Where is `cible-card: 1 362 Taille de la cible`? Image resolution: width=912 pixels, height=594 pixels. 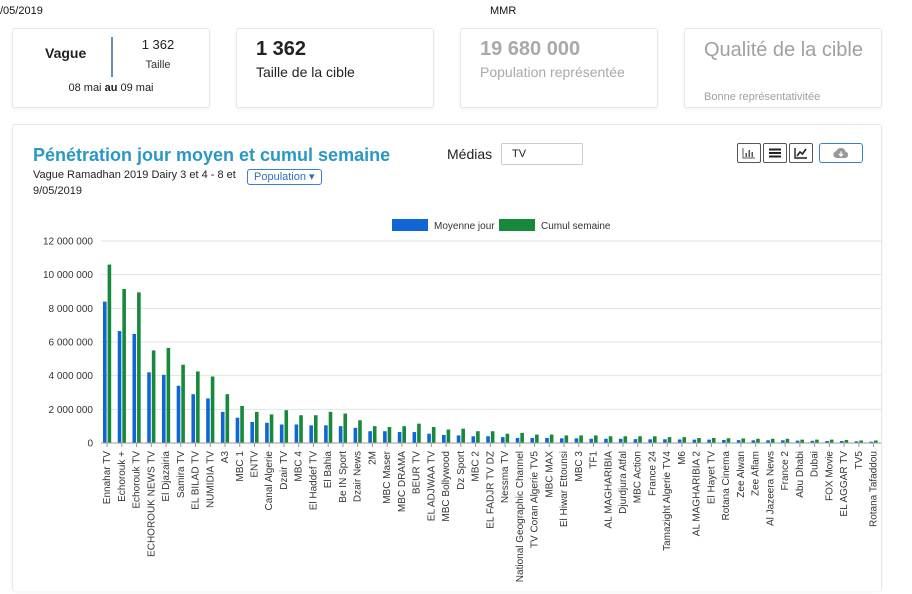 cible-card: 1 362 Taille de la cible is located at coordinates (335, 68).